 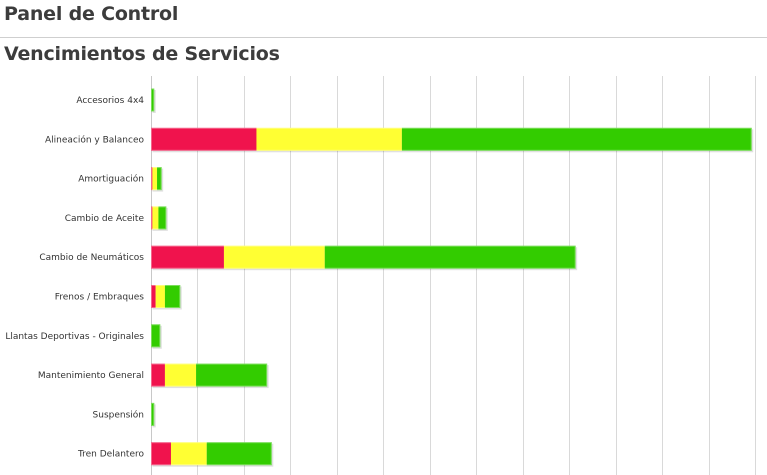 I want to click on category-label: Amortiguación, so click(x=111, y=179).